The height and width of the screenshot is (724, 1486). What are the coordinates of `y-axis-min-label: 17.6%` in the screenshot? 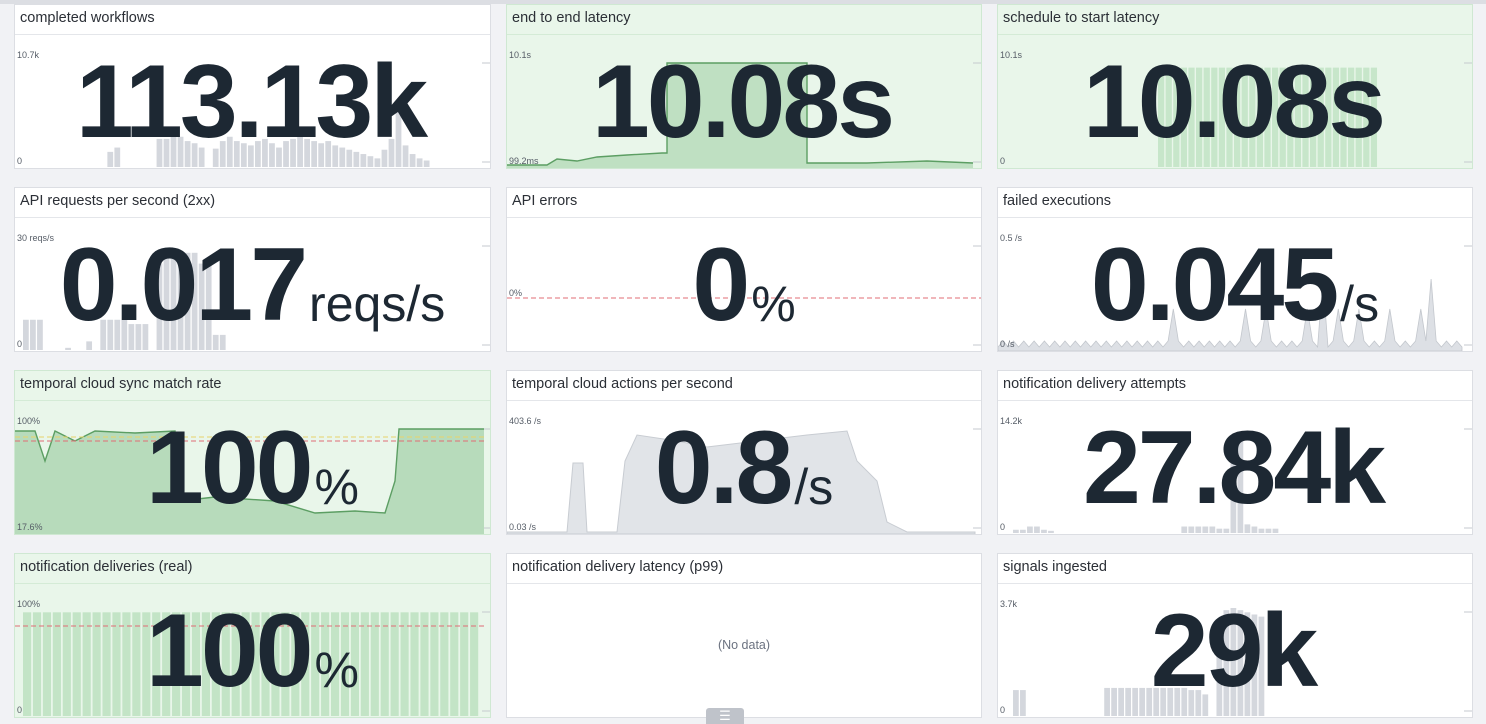 It's located at (30, 527).